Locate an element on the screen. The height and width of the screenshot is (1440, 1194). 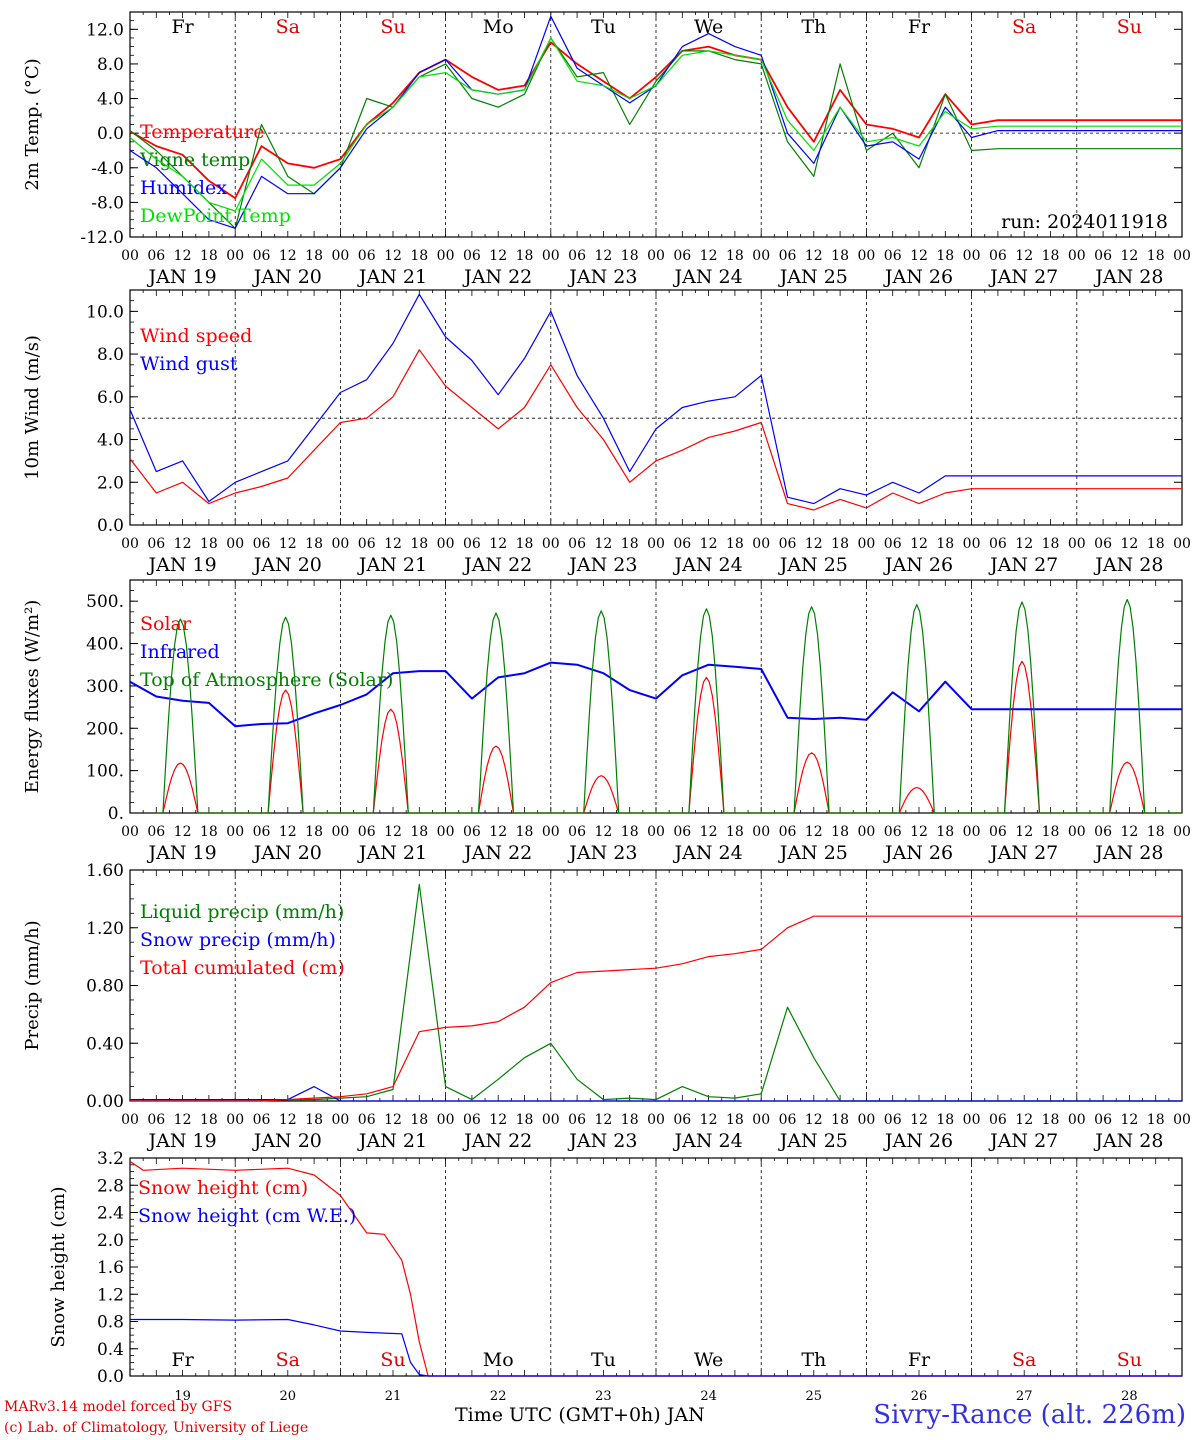
legend-entry: Wind gust is located at coordinates (189, 364).